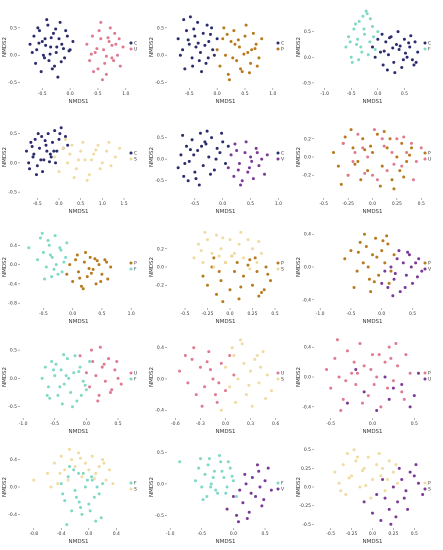 Image resolution: width=443 pixels, height=550 pixels. What do you see at coordinates (368, 375) in the screenshot?
I see `series-P` at bounding box center [368, 375].